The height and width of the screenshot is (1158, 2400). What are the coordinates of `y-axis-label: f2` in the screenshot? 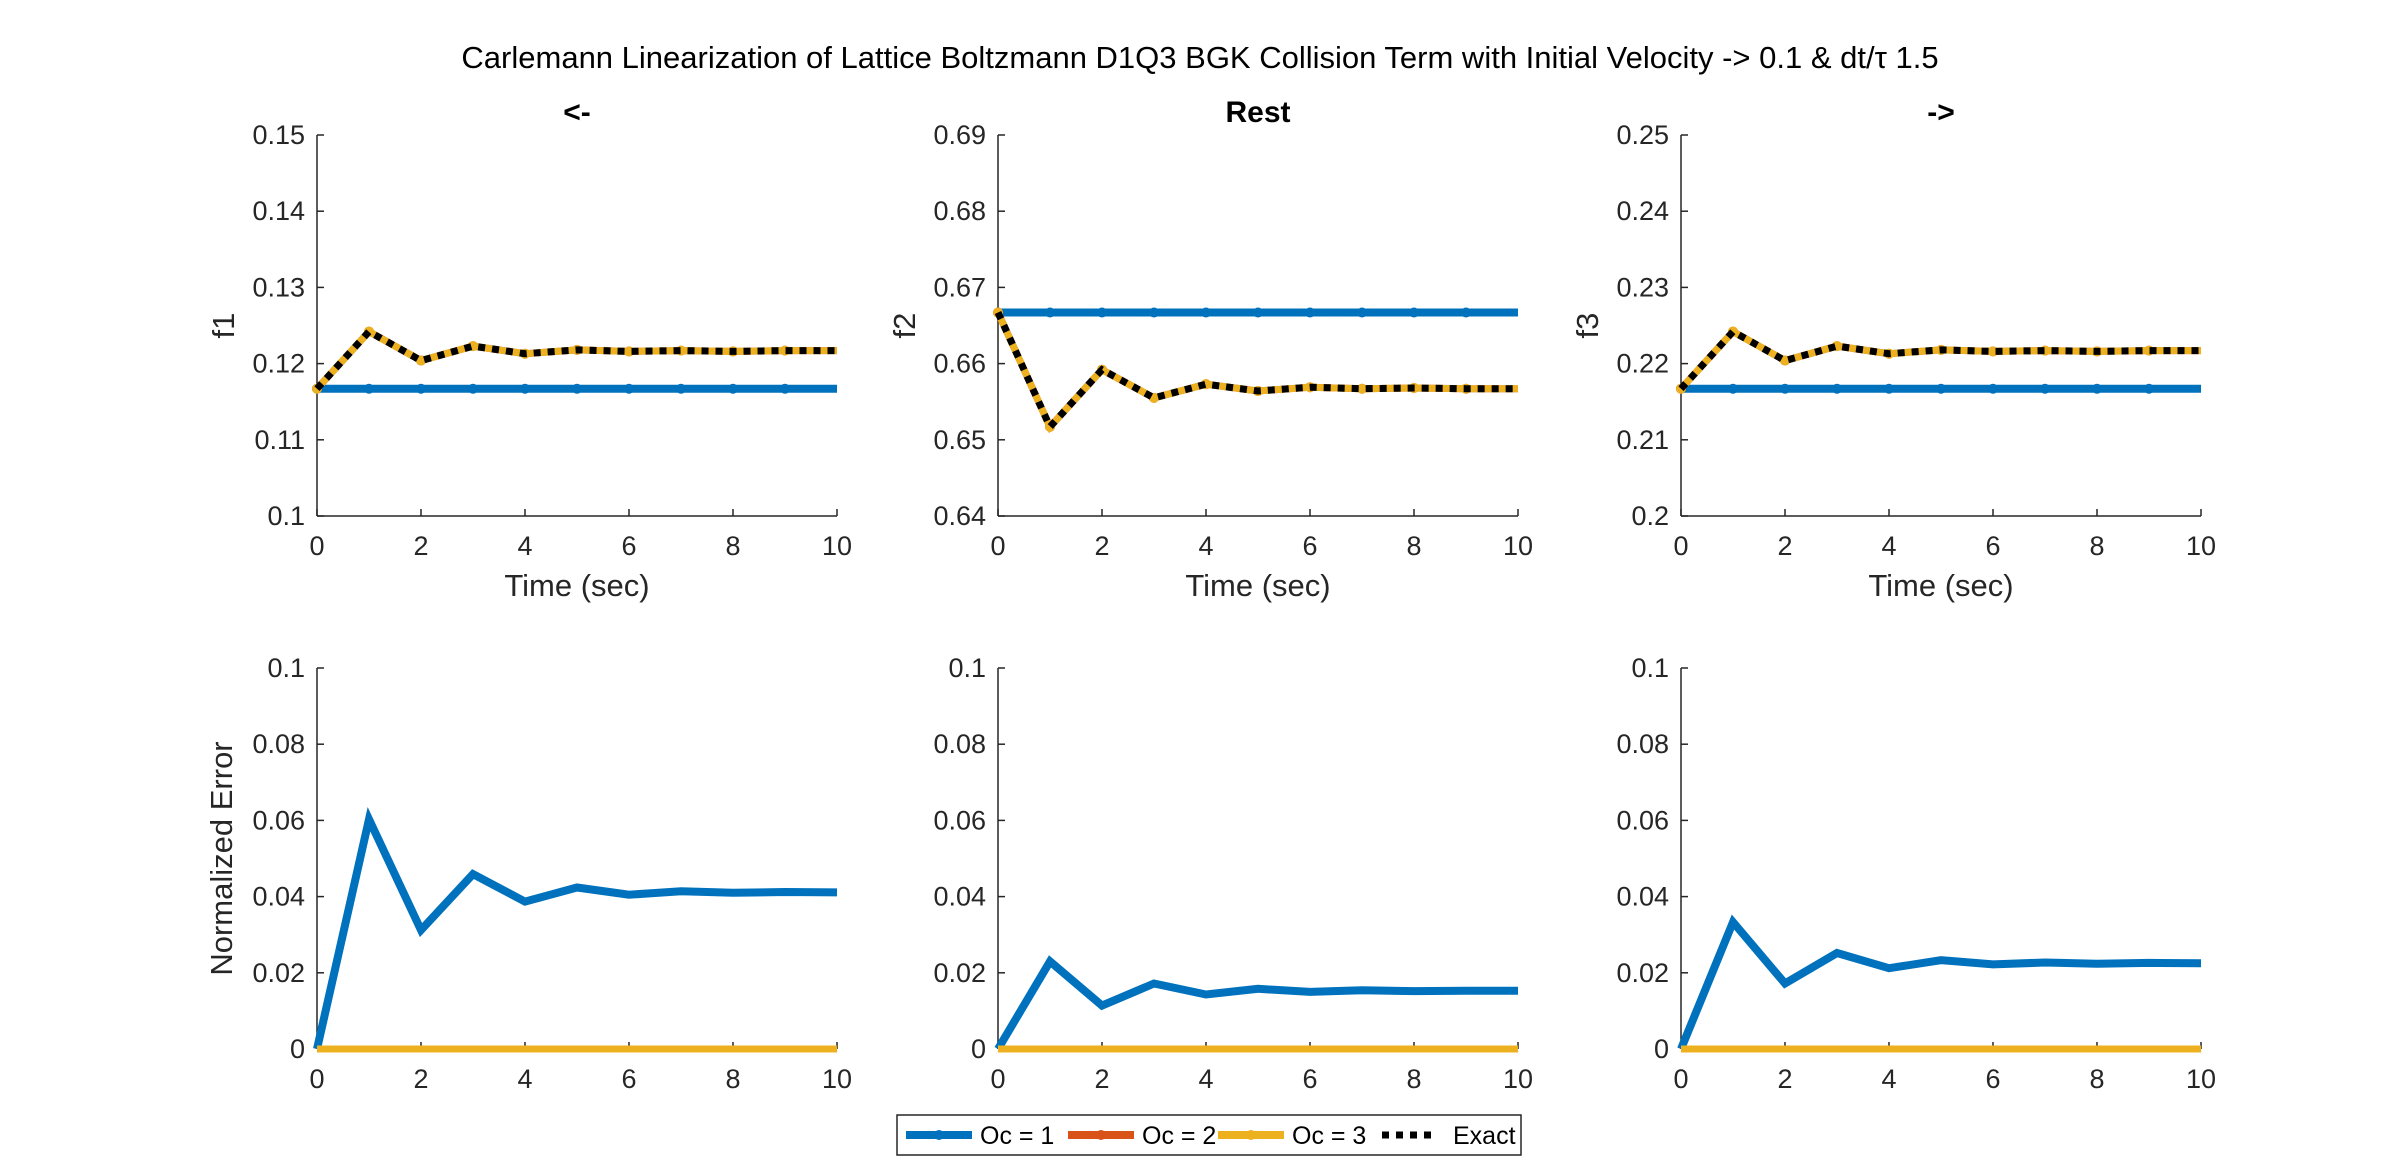 It's located at (904, 326).